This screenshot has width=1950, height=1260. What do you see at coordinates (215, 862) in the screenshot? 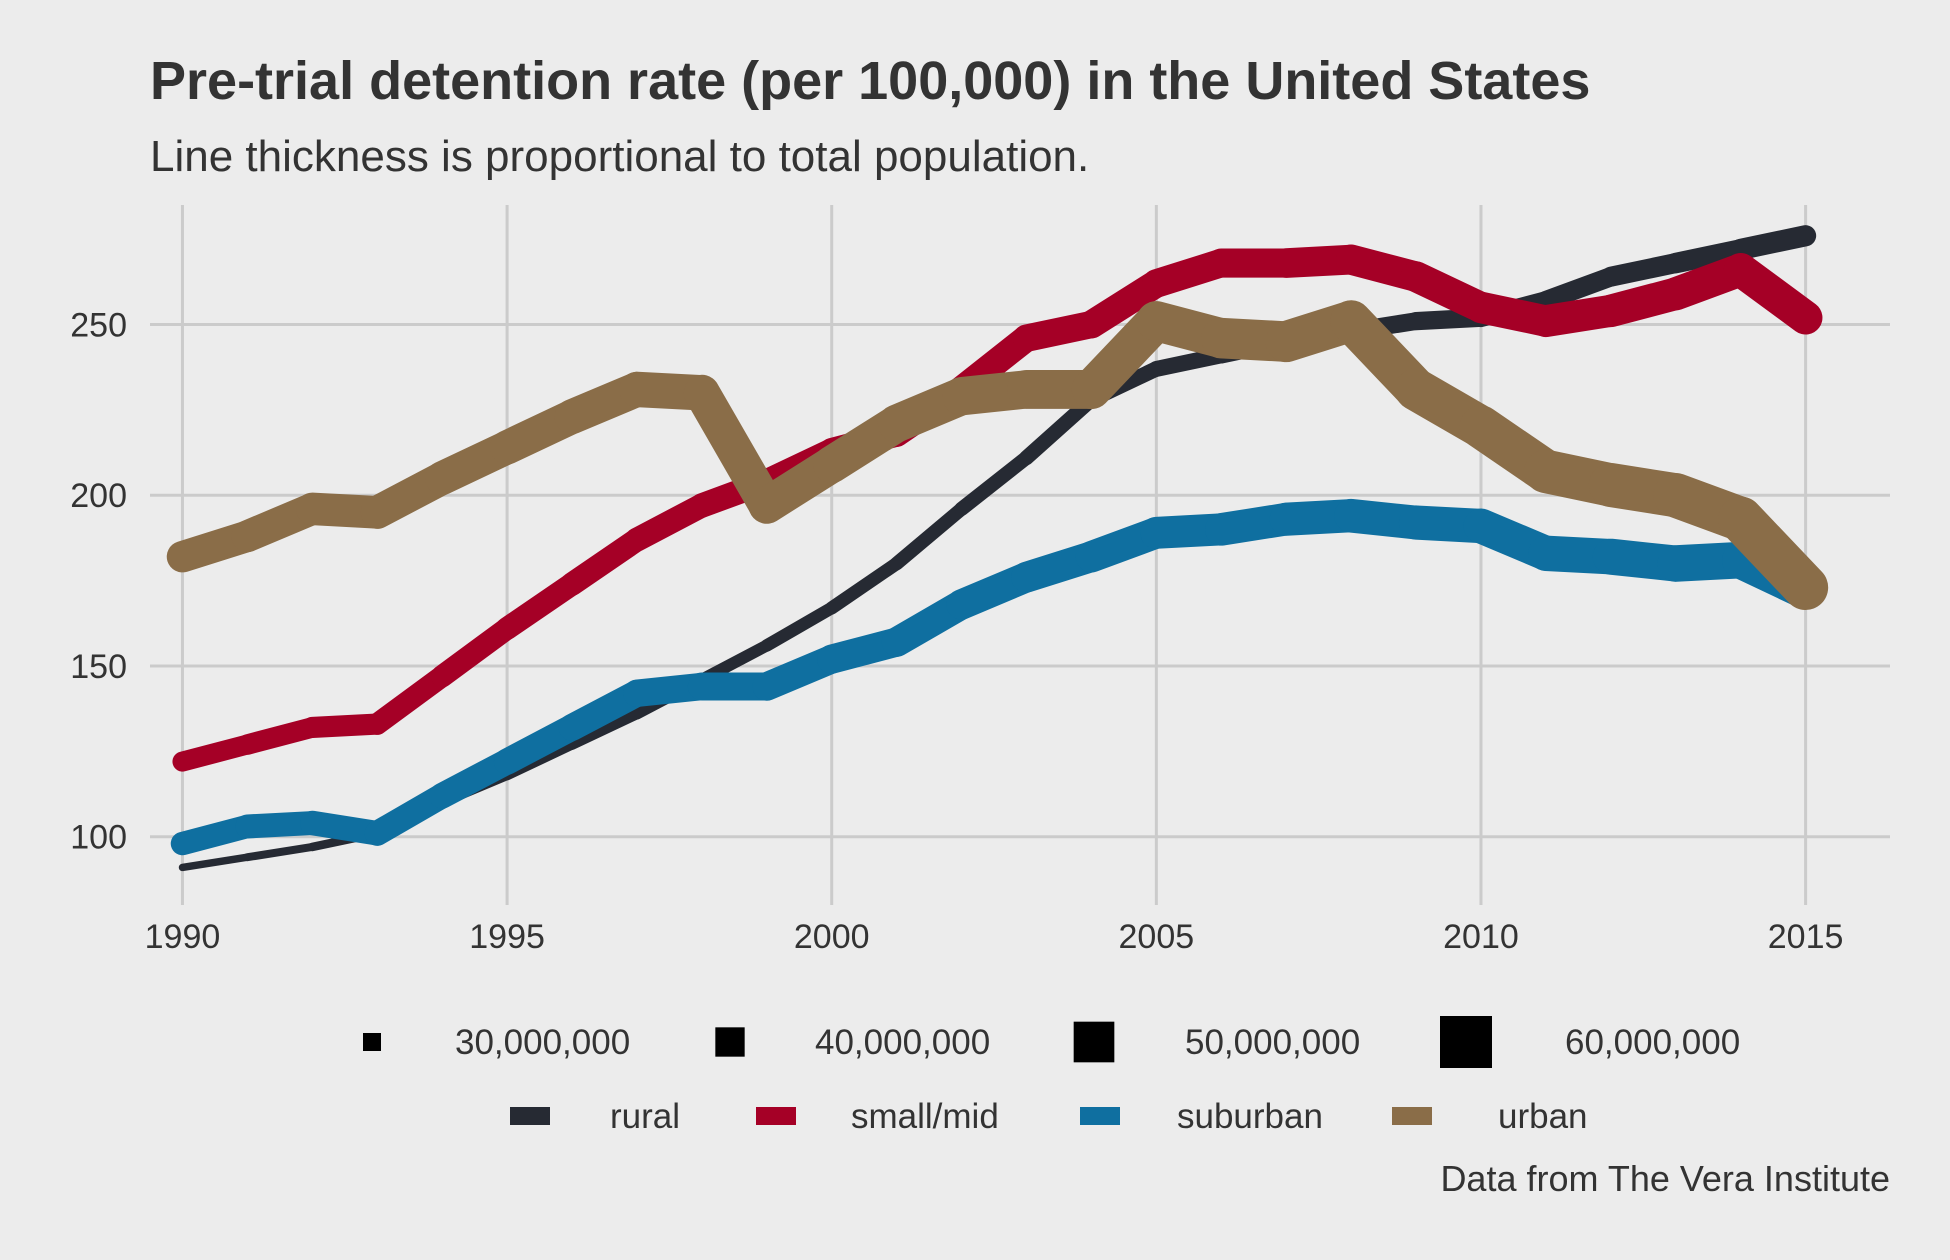
I see `segment-rural-1990` at bounding box center [215, 862].